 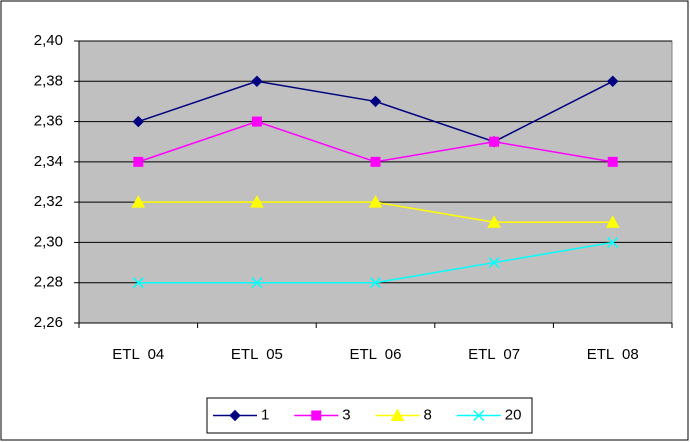 I want to click on legend-label: 20, so click(x=513, y=414).